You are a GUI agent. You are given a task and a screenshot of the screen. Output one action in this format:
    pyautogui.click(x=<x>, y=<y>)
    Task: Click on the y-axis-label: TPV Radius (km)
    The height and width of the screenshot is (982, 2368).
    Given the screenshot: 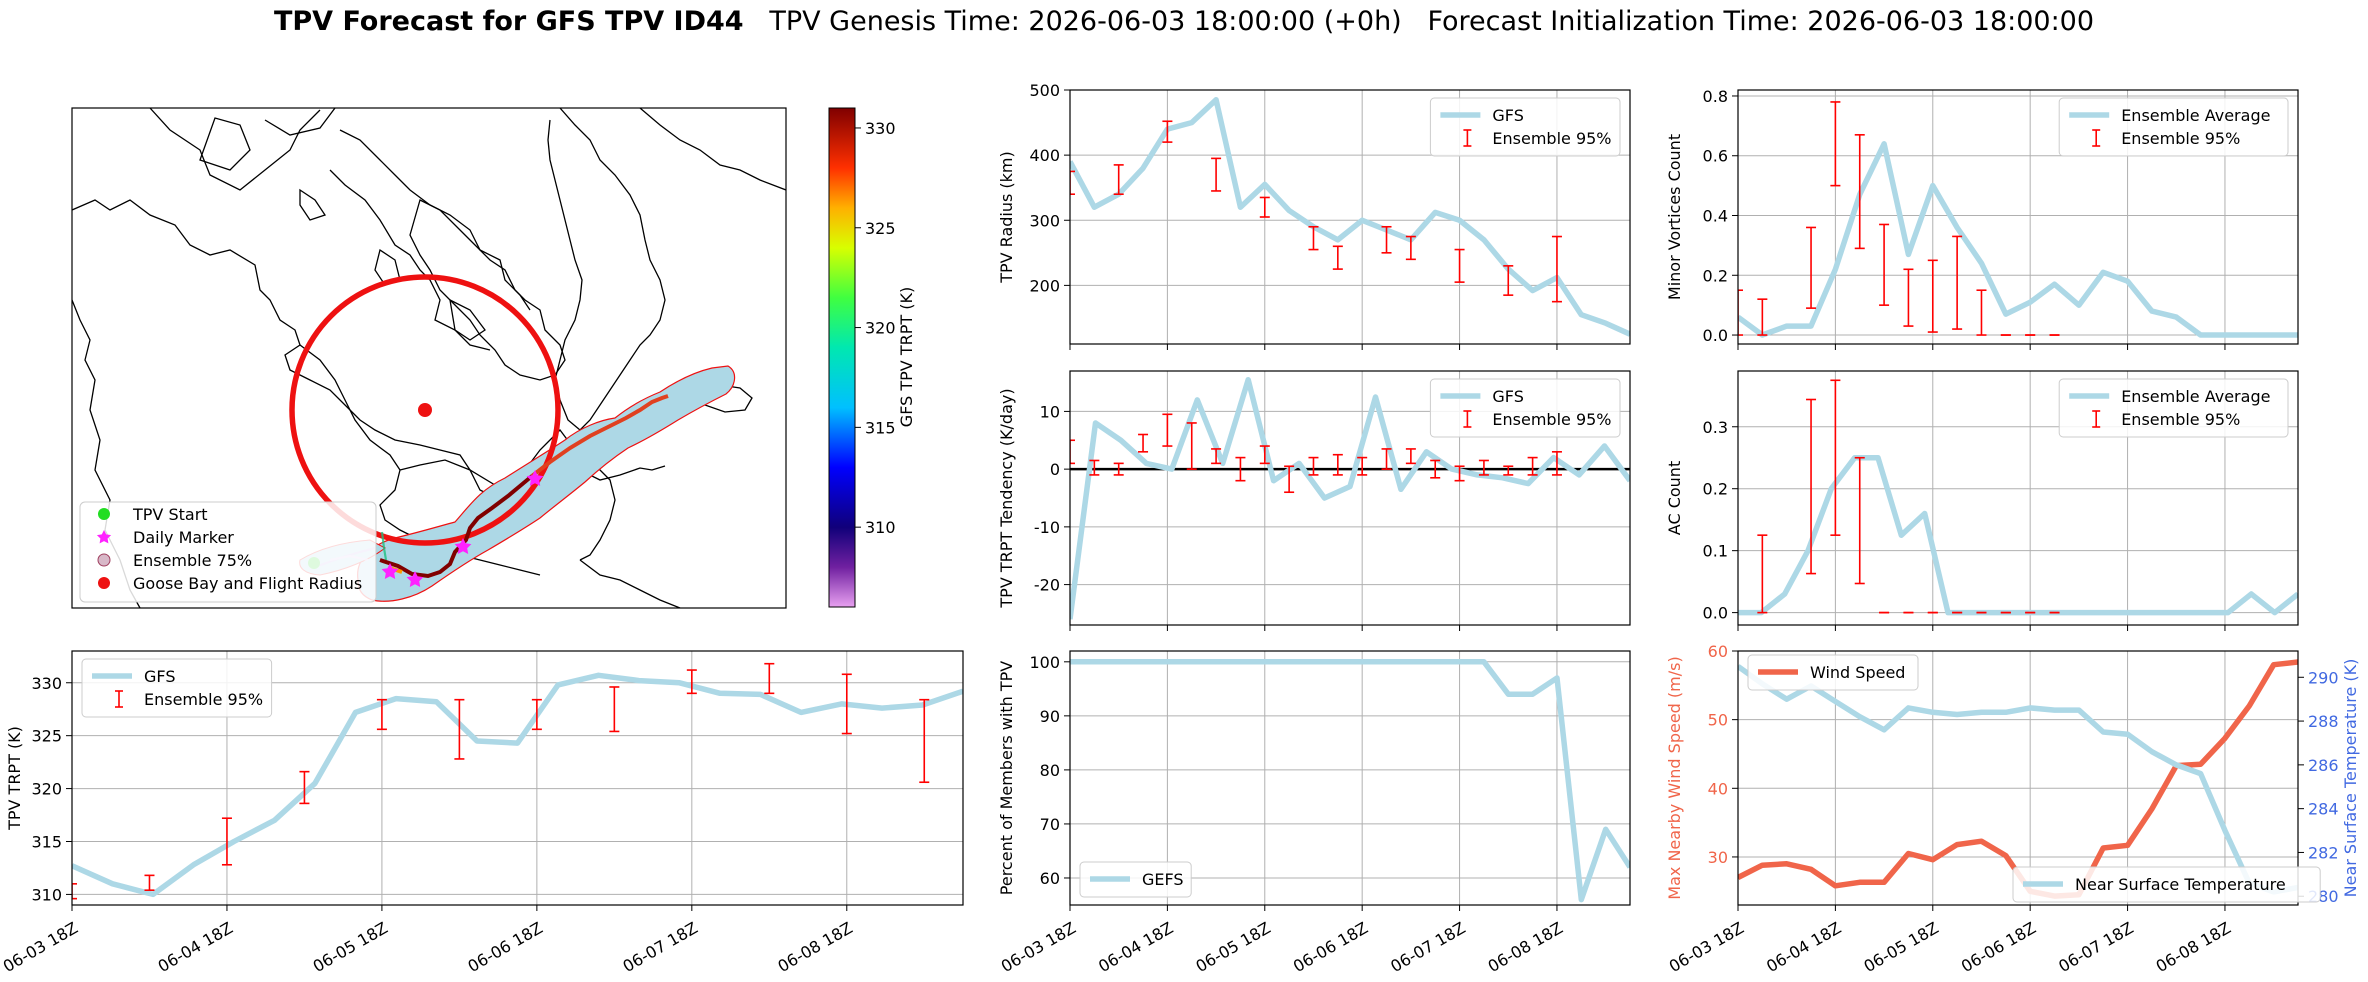 What is the action you would take?
    pyautogui.click(x=1006, y=217)
    